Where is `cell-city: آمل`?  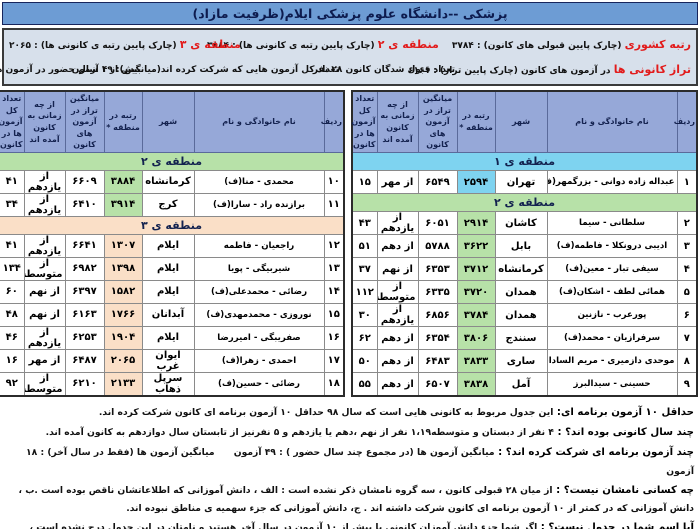
cell-city: آمل is located at coordinates (521, 384).